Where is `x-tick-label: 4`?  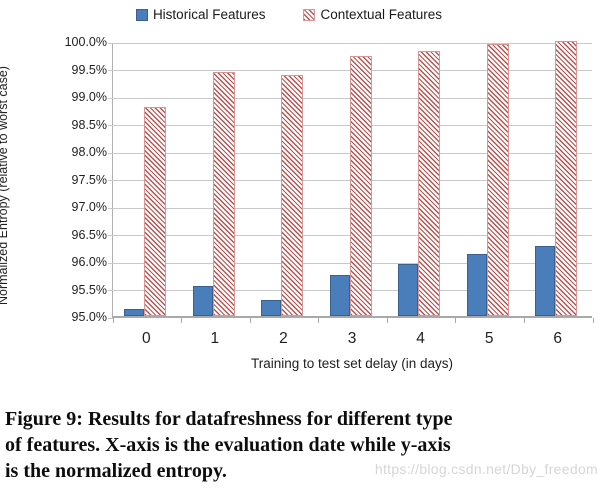 x-tick-label: 4 is located at coordinates (420, 338).